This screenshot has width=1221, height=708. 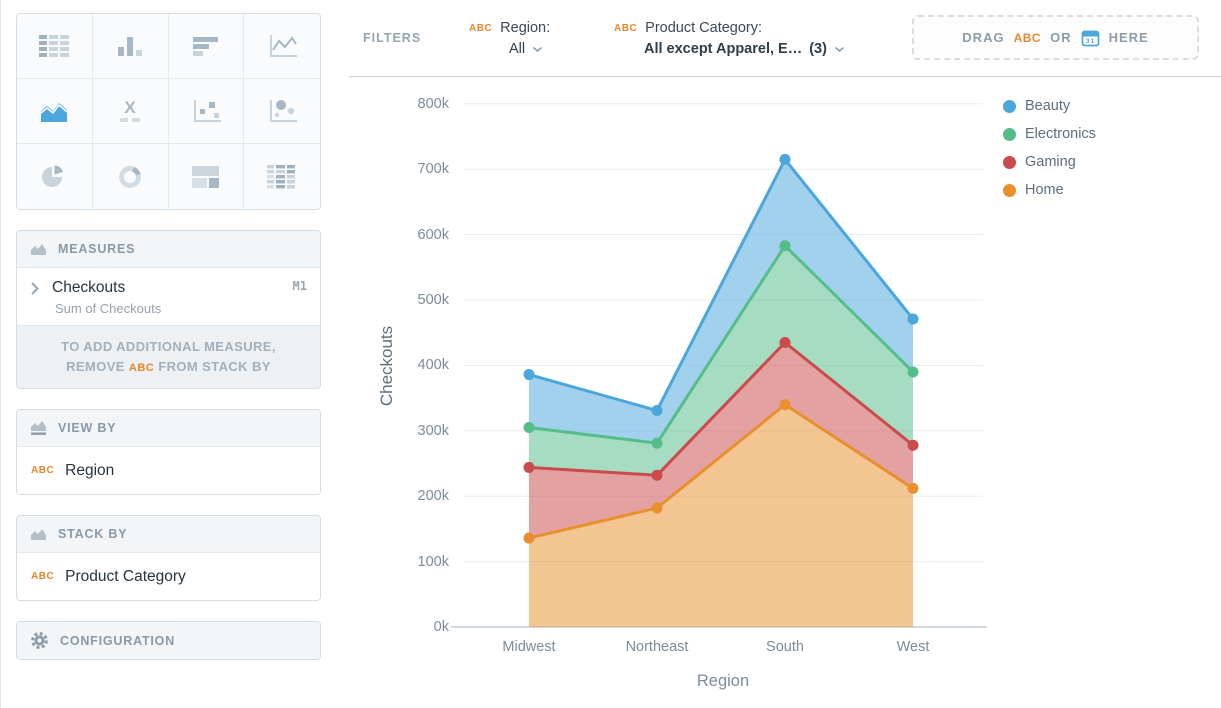 What do you see at coordinates (785, 76) in the screenshot?
I see `filters-divider` at bounding box center [785, 76].